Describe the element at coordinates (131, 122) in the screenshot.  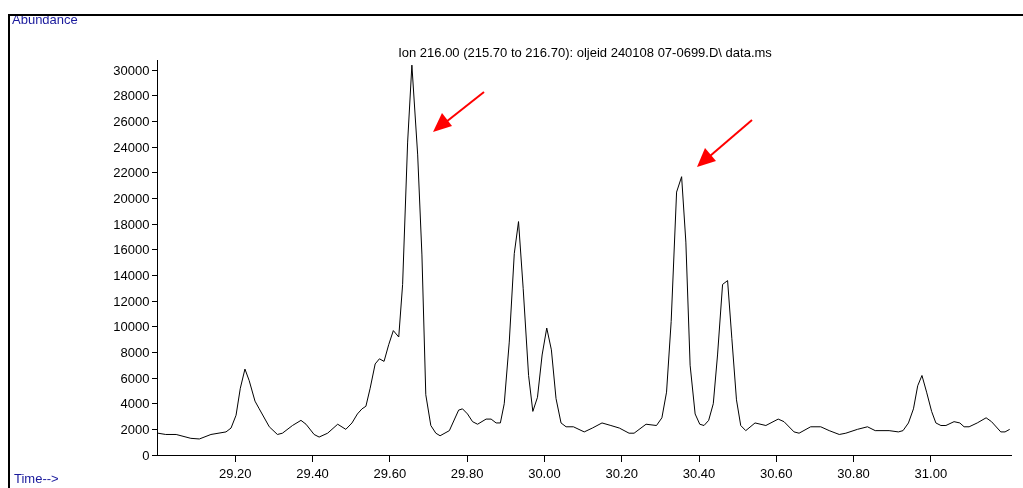
I see `y-tick-label: 26000` at that location.